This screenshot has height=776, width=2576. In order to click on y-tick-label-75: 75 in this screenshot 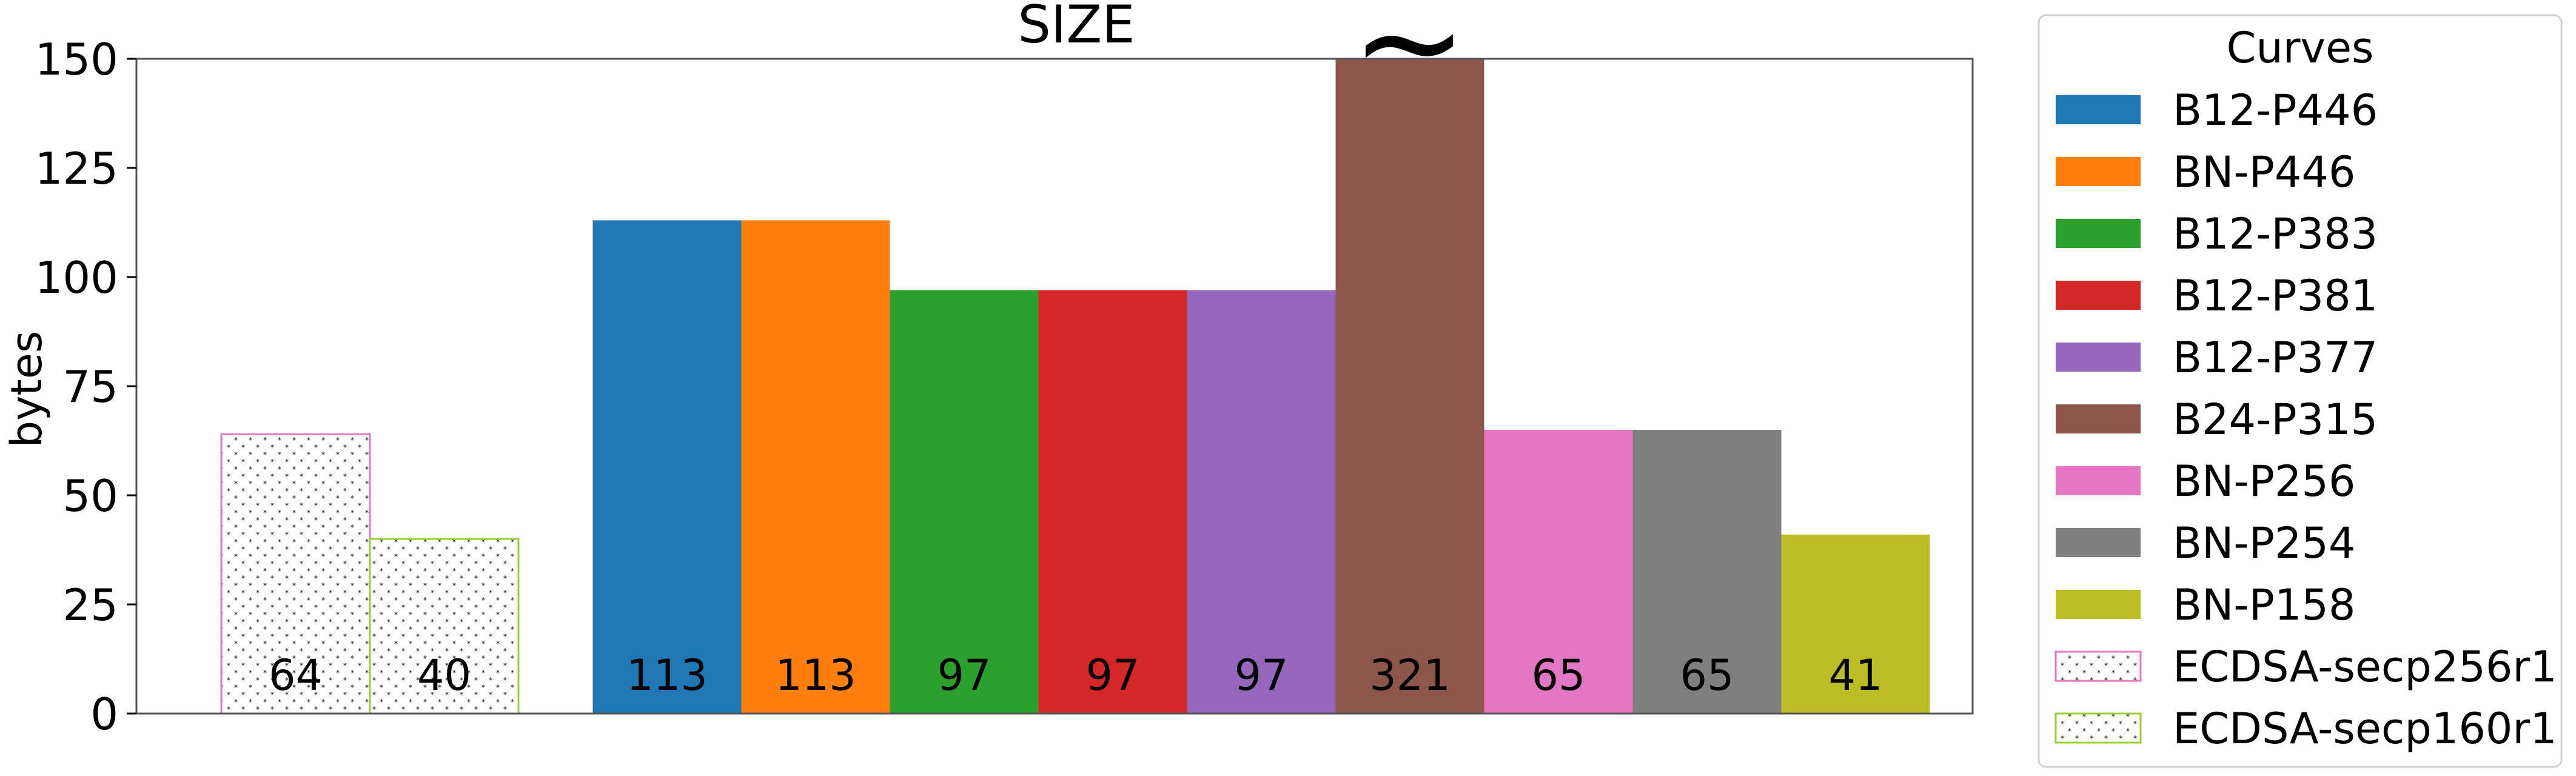, I will do `click(90, 386)`.